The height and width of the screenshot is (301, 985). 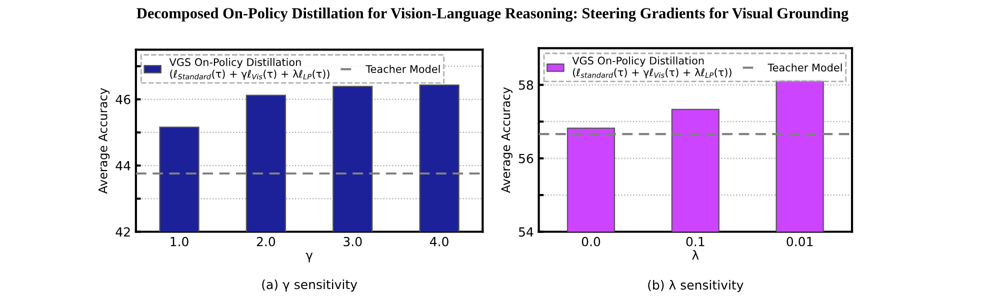 What do you see at coordinates (353, 241) in the screenshot?
I see `x-tick-label: 3.0` at bounding box center [353, 241].